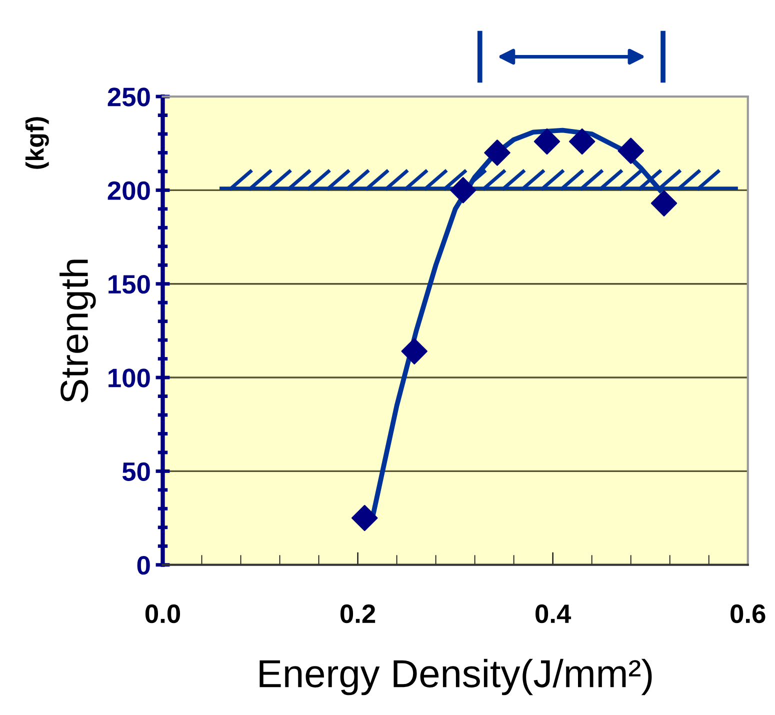 The width and height of the screenshot is (775, 715). What do you see at coordinates (129, 284) in the screenshot?
I see `y-tick-label: 150` at bounding box center [129, 284].